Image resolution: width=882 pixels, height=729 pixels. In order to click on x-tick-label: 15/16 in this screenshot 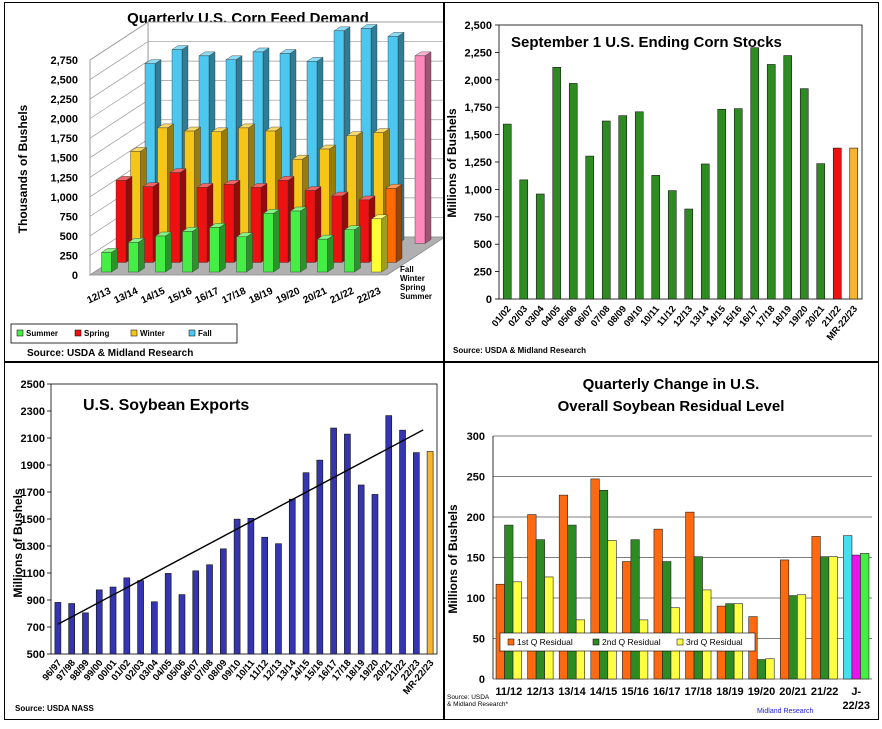, I will do `click(635, 692)`.